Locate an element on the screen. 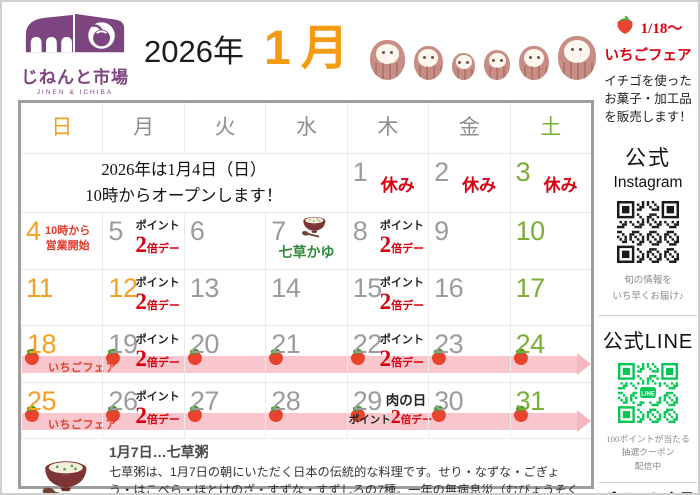  day-number: 29 is located at coordinates (367, 401).